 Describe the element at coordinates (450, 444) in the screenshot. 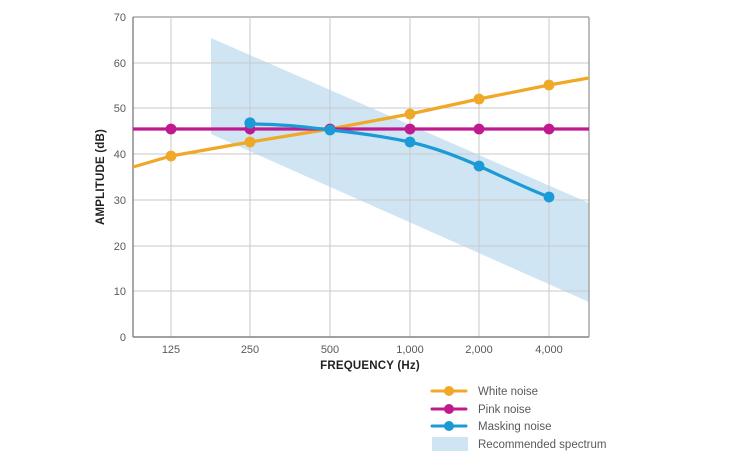

I see `legend-swatch-recommended-spectrum` at that location.